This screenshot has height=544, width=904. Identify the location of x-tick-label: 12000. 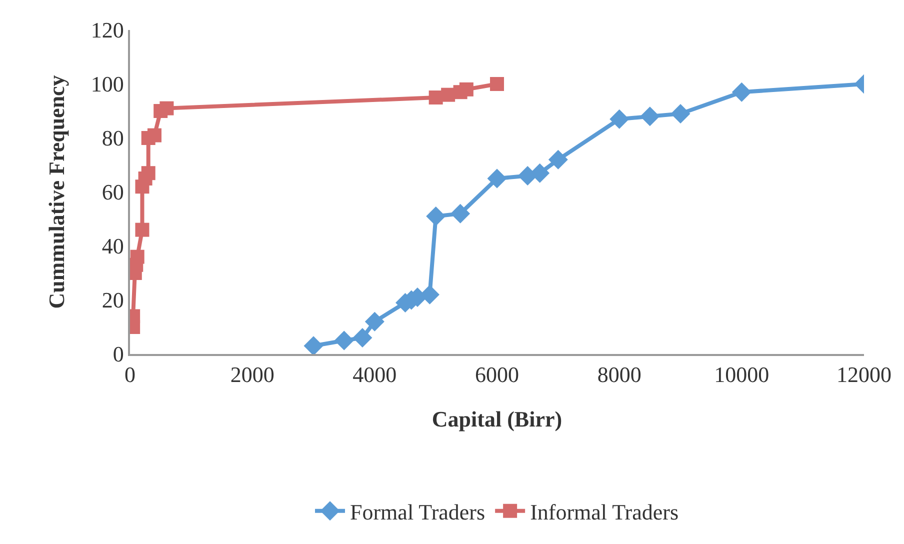
(864, 375).